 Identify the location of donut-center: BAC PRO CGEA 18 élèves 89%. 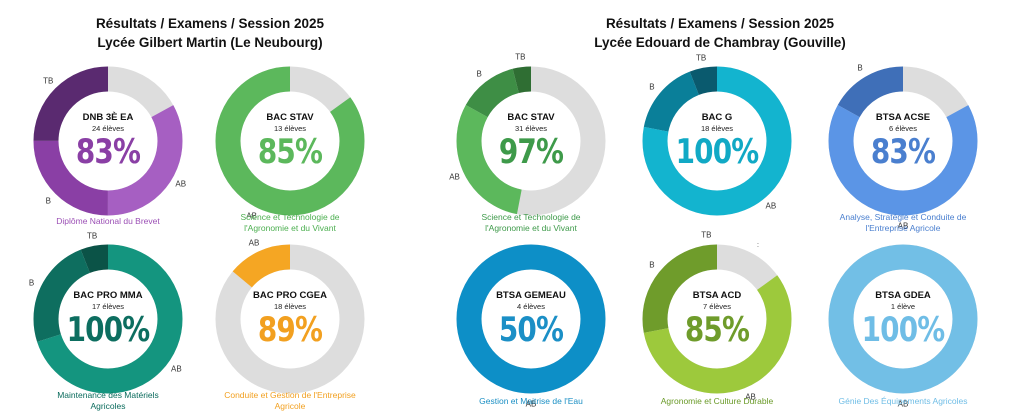
(290, 319).